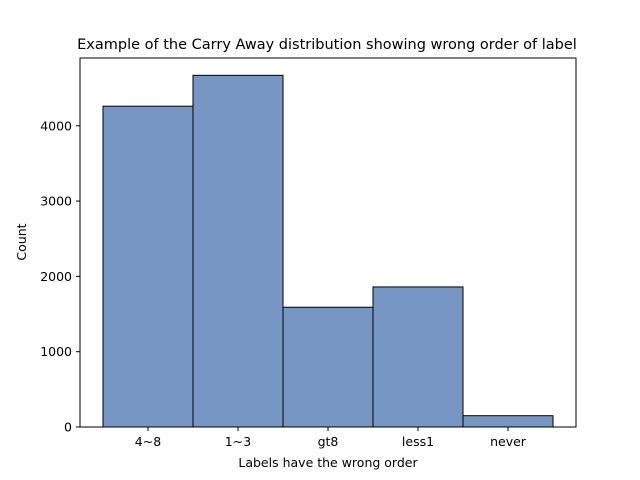  I want to click on x-axis-label: Labels have the wrong order, so click(328, 462).